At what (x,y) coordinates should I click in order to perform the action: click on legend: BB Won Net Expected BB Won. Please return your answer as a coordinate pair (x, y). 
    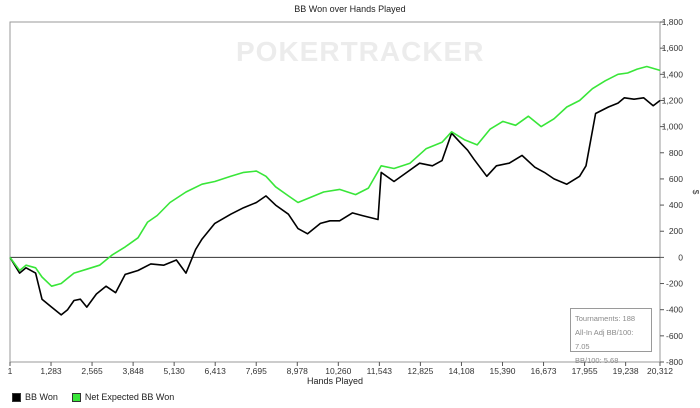
    Looking at the image, I should click on (93, 397).